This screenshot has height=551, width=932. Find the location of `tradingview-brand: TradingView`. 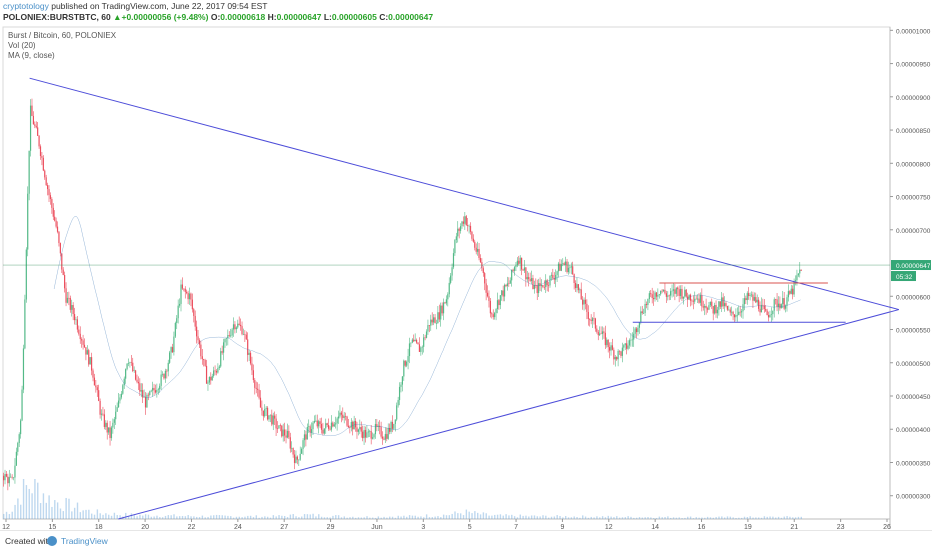

tradingview-brand: TradingView is located at coordinates (84, 541).